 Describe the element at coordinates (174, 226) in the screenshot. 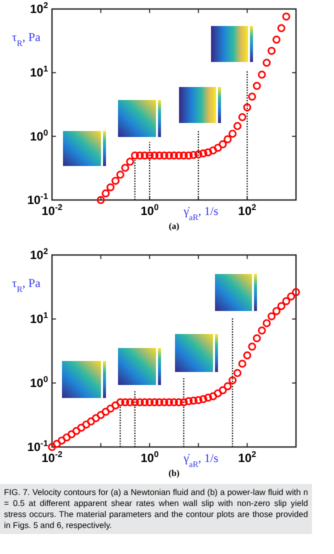

I see `text: (a)` at that location.